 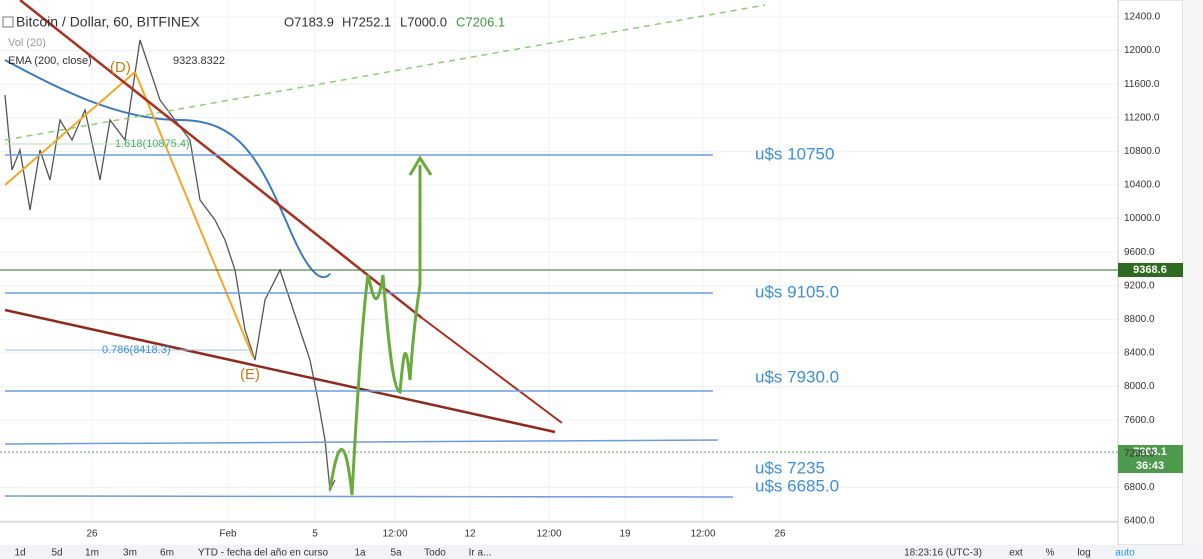 What do you see at coordinates (420, 165) in the screenshot?
I see `projection-arrow` at bounding box center [420, 165].